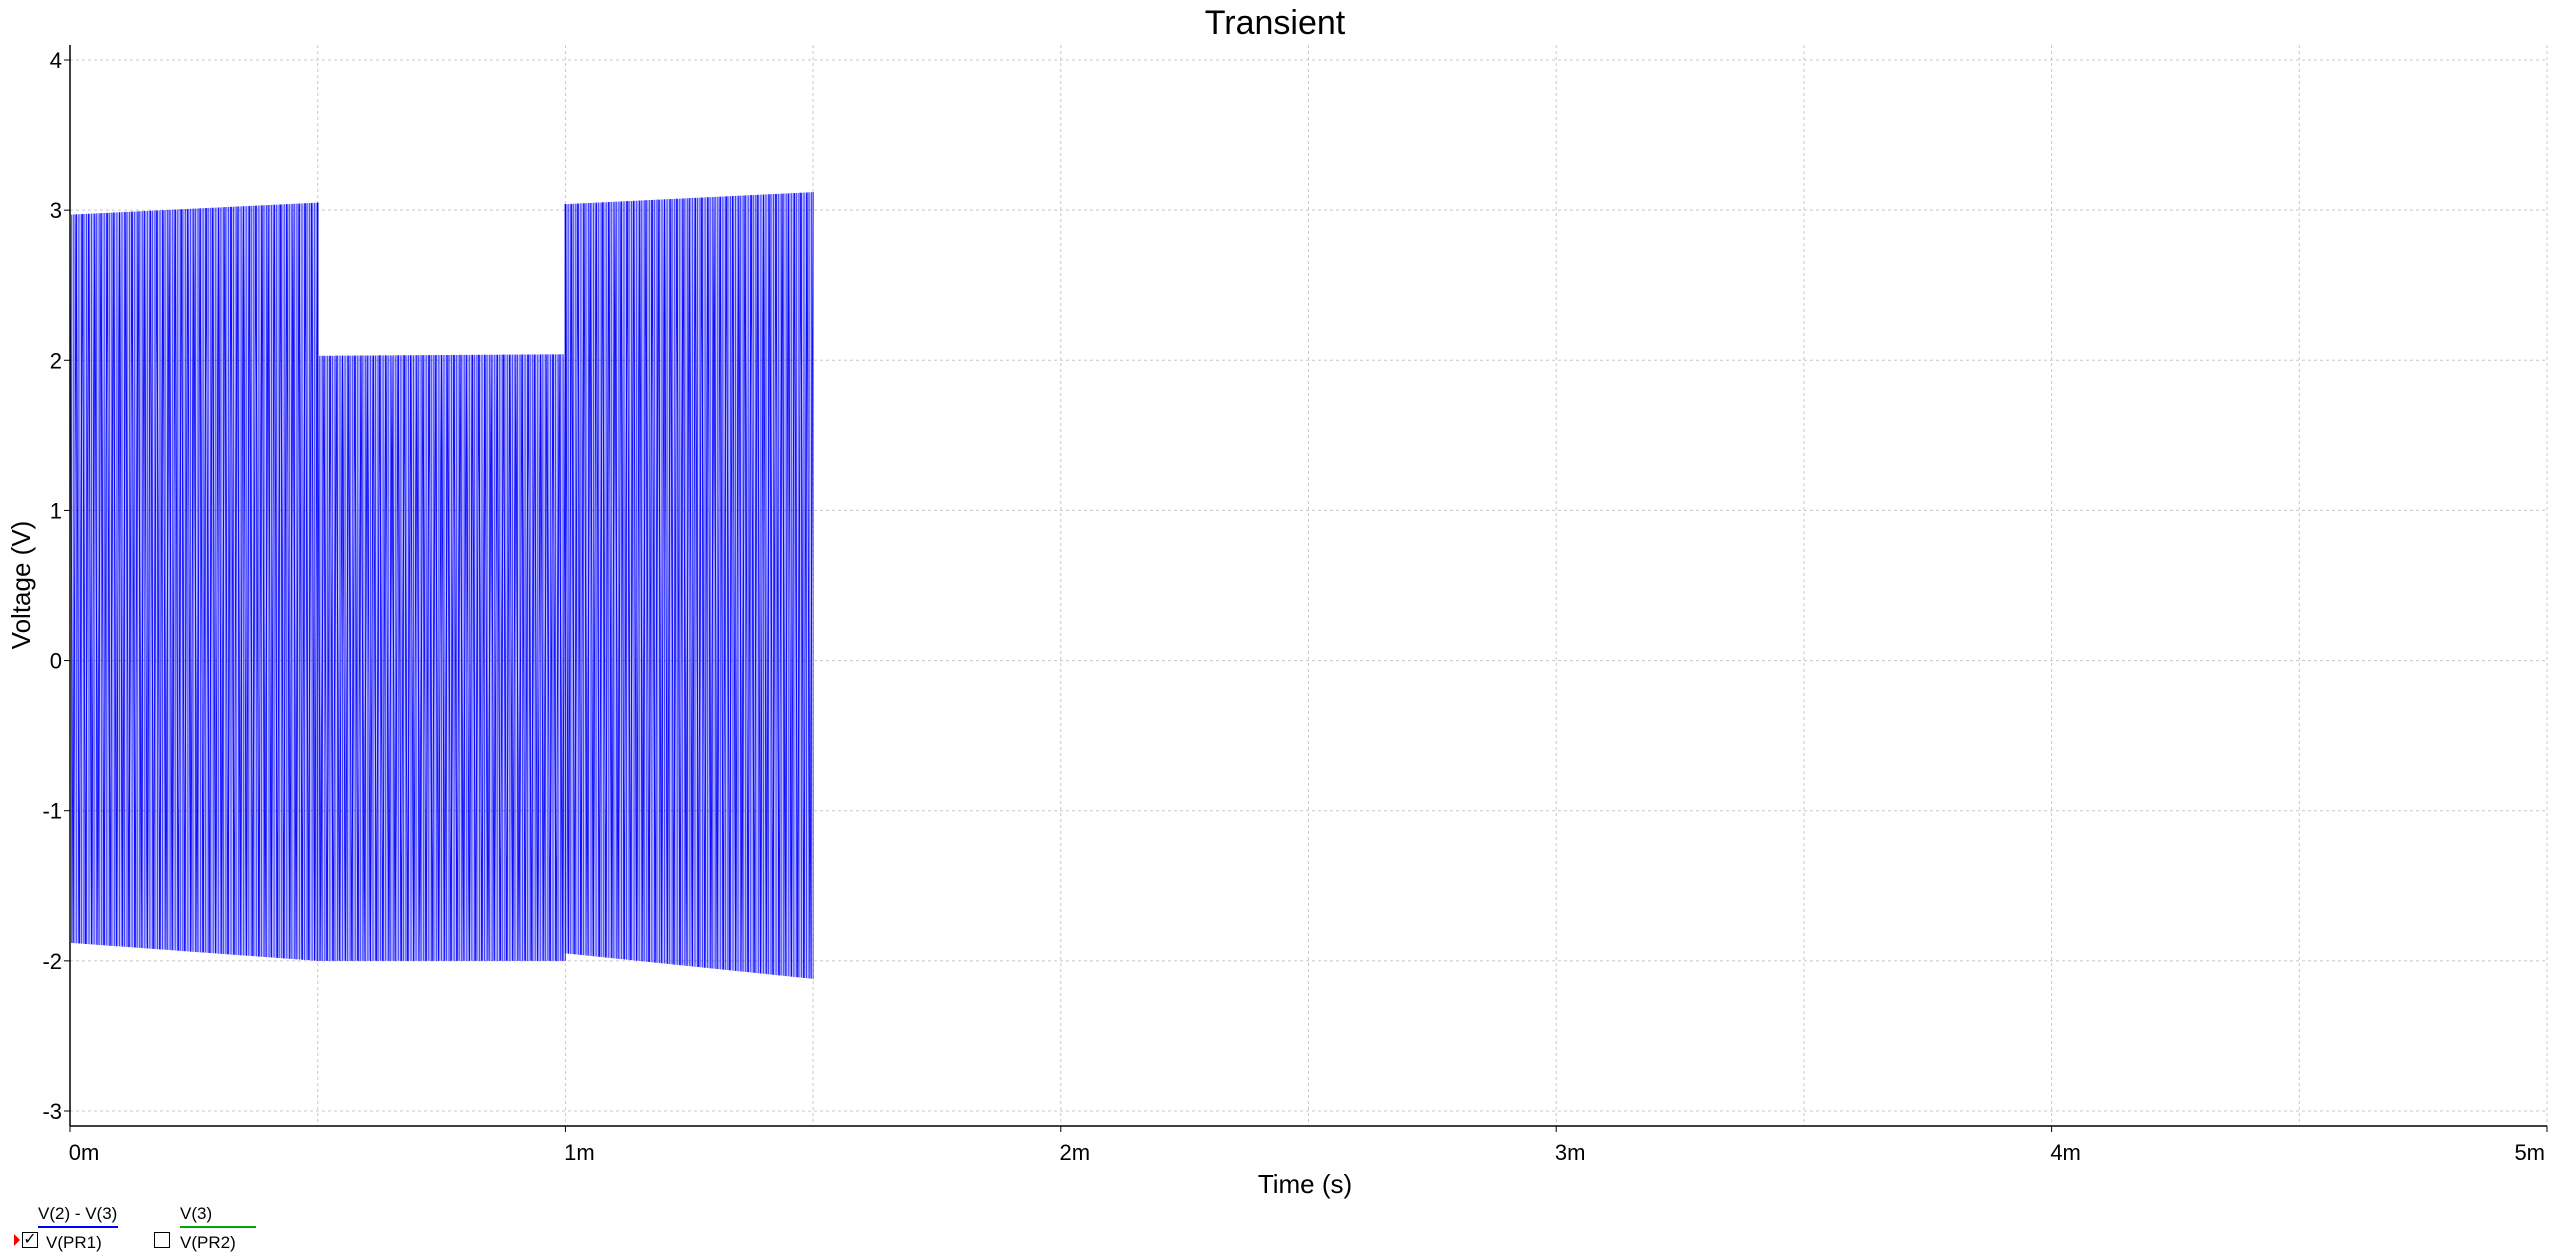 The width and height of the screenshot is (2550, 1260). Describe the element at coordinates (52, 1111) in the screenshot. I see `y-tick-label: -3` at that location.